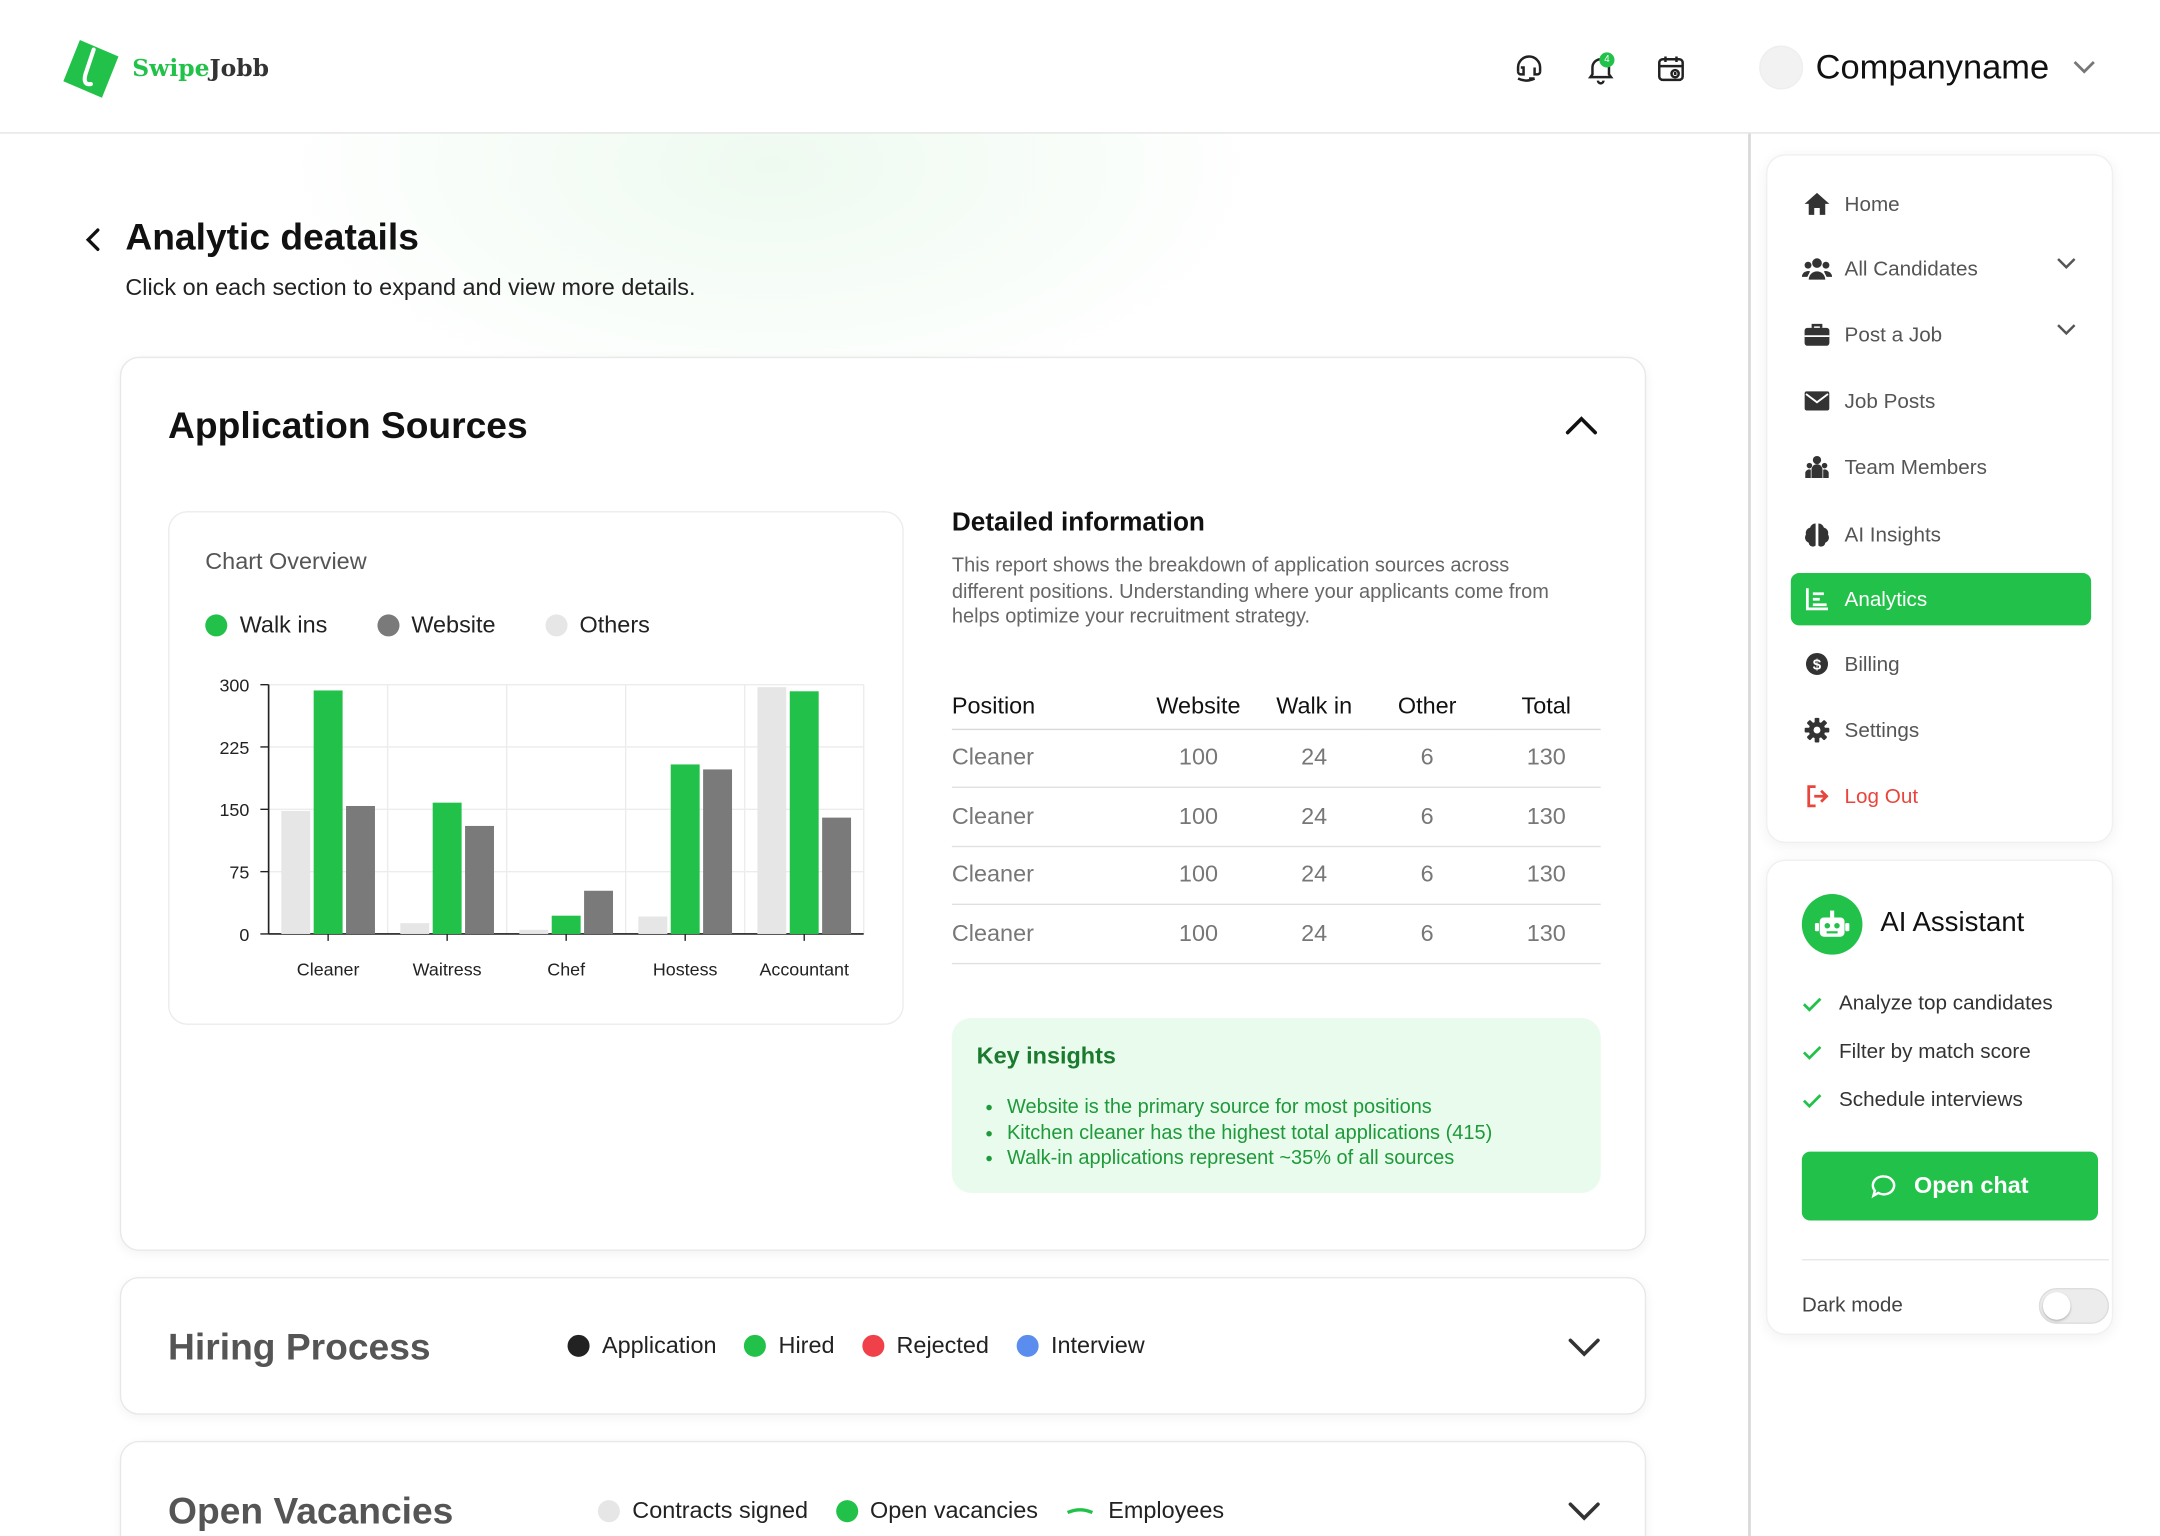 The width and height of the screenshot is (2160, 1536). What do you see at coordinates (234, 748) in the screenshot?
I see `y-tick-label: 225` at bounding box center [234, 748].